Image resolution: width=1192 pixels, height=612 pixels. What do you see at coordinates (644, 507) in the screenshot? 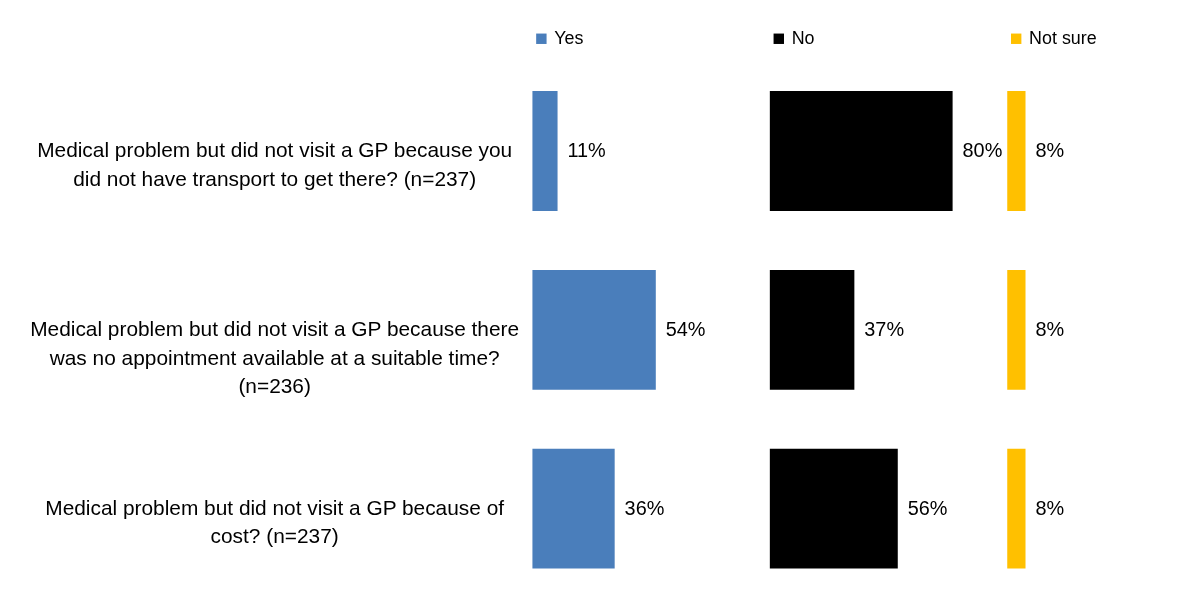
I see `data-label: 36%` at bounding box center [644, 507].